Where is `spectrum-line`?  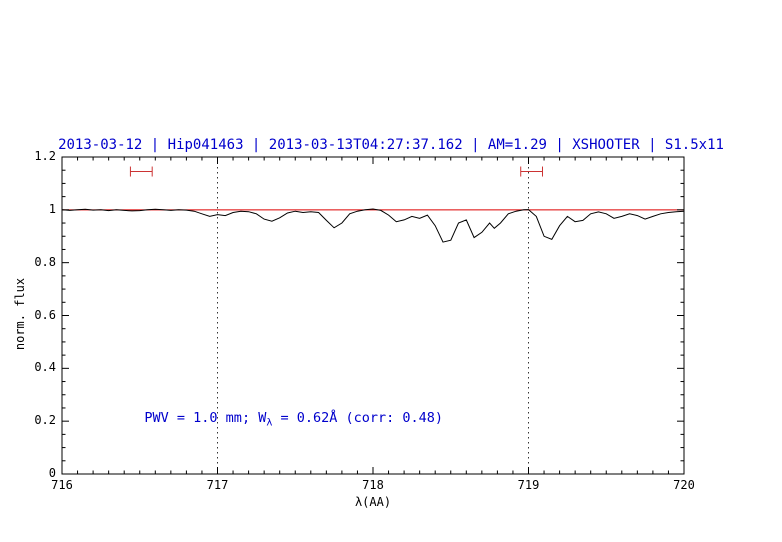 spectrum-line is located at coordinates (373, 225).